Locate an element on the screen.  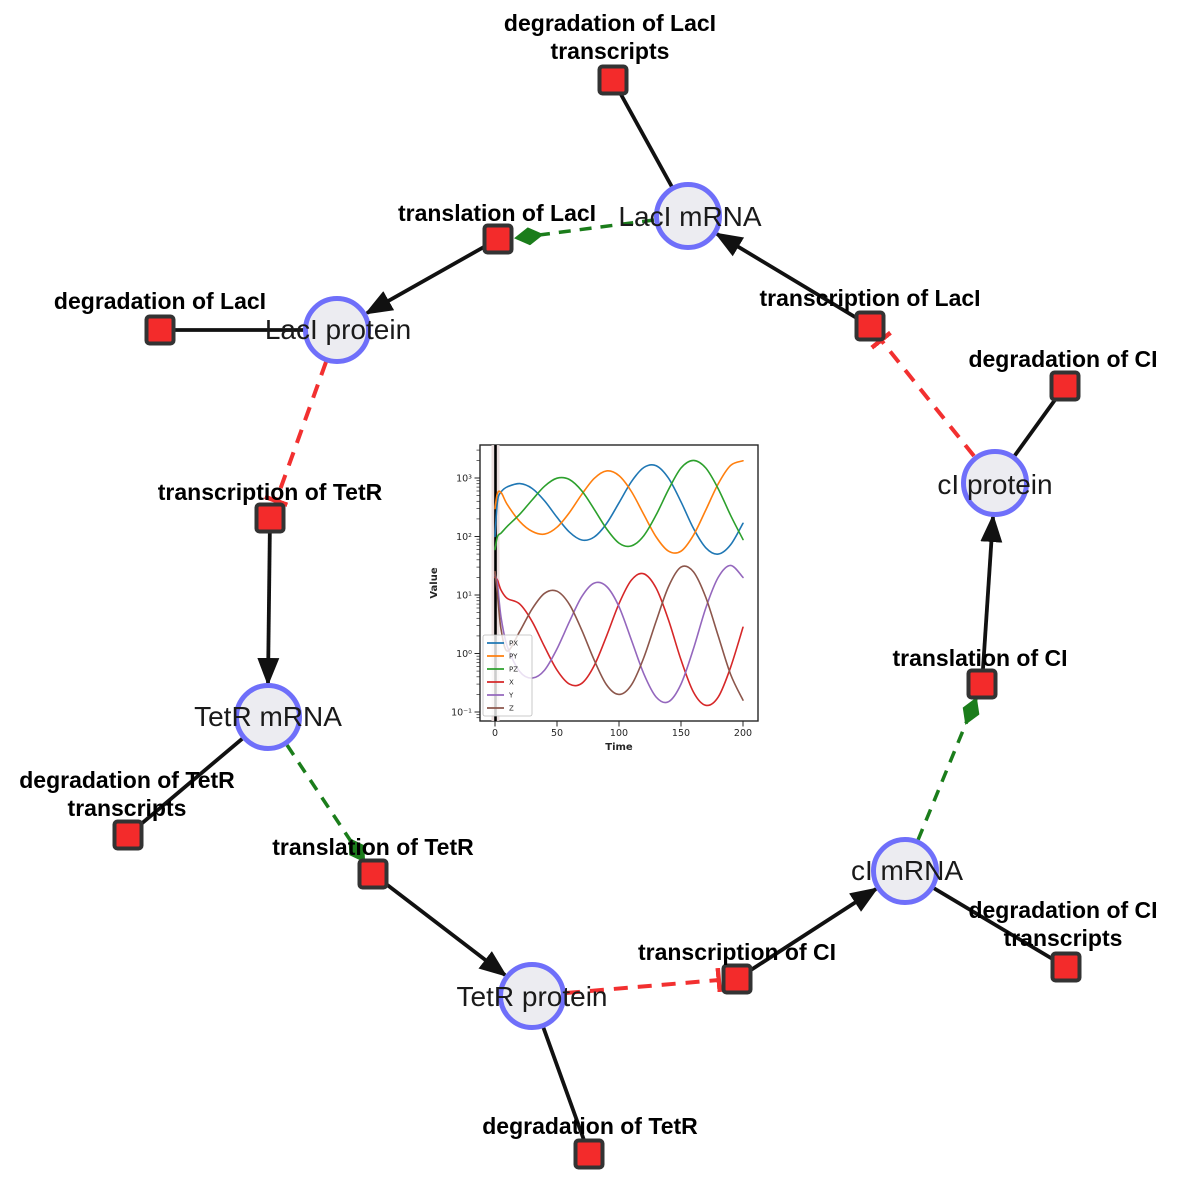
reaction-label-degradation-laci-transcripts: degradation of LacI transcripts is located at coordinates (610, 37).